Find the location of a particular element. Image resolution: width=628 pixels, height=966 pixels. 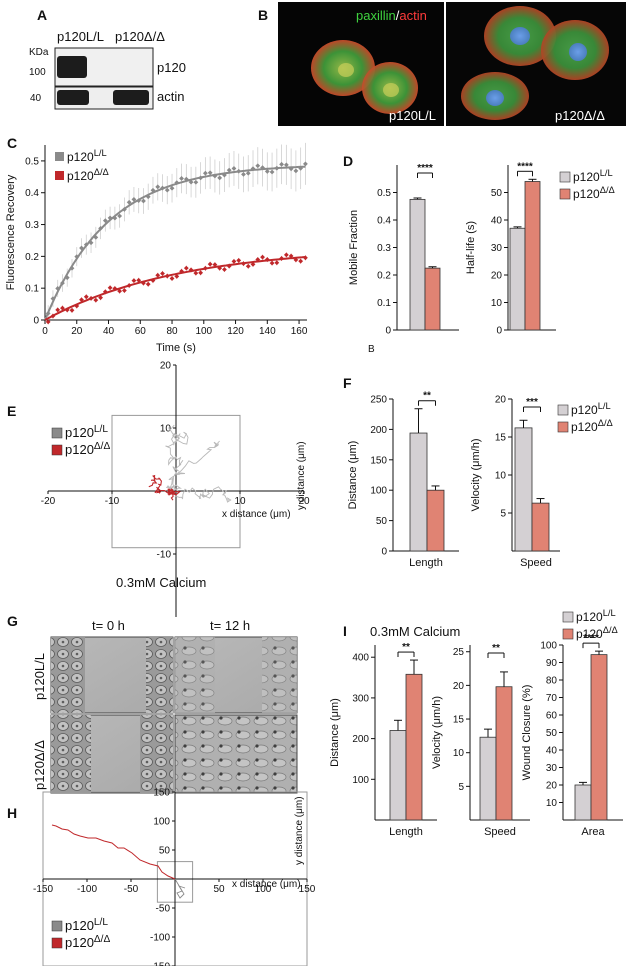

y-tick-label: 400 is located at coordinates (360, 658).